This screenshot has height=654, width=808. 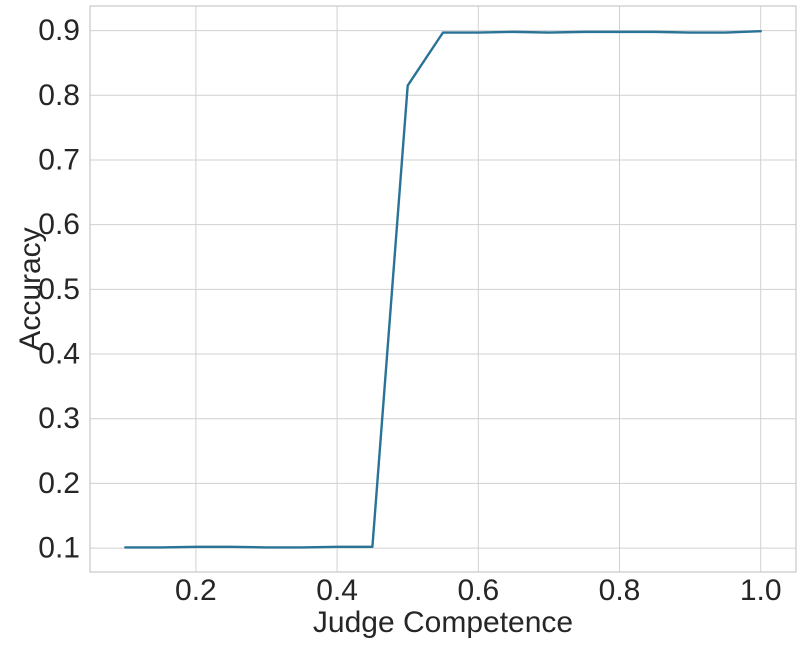 I want to click on x-tick-label: 1.0, so click(x=761, y=590).